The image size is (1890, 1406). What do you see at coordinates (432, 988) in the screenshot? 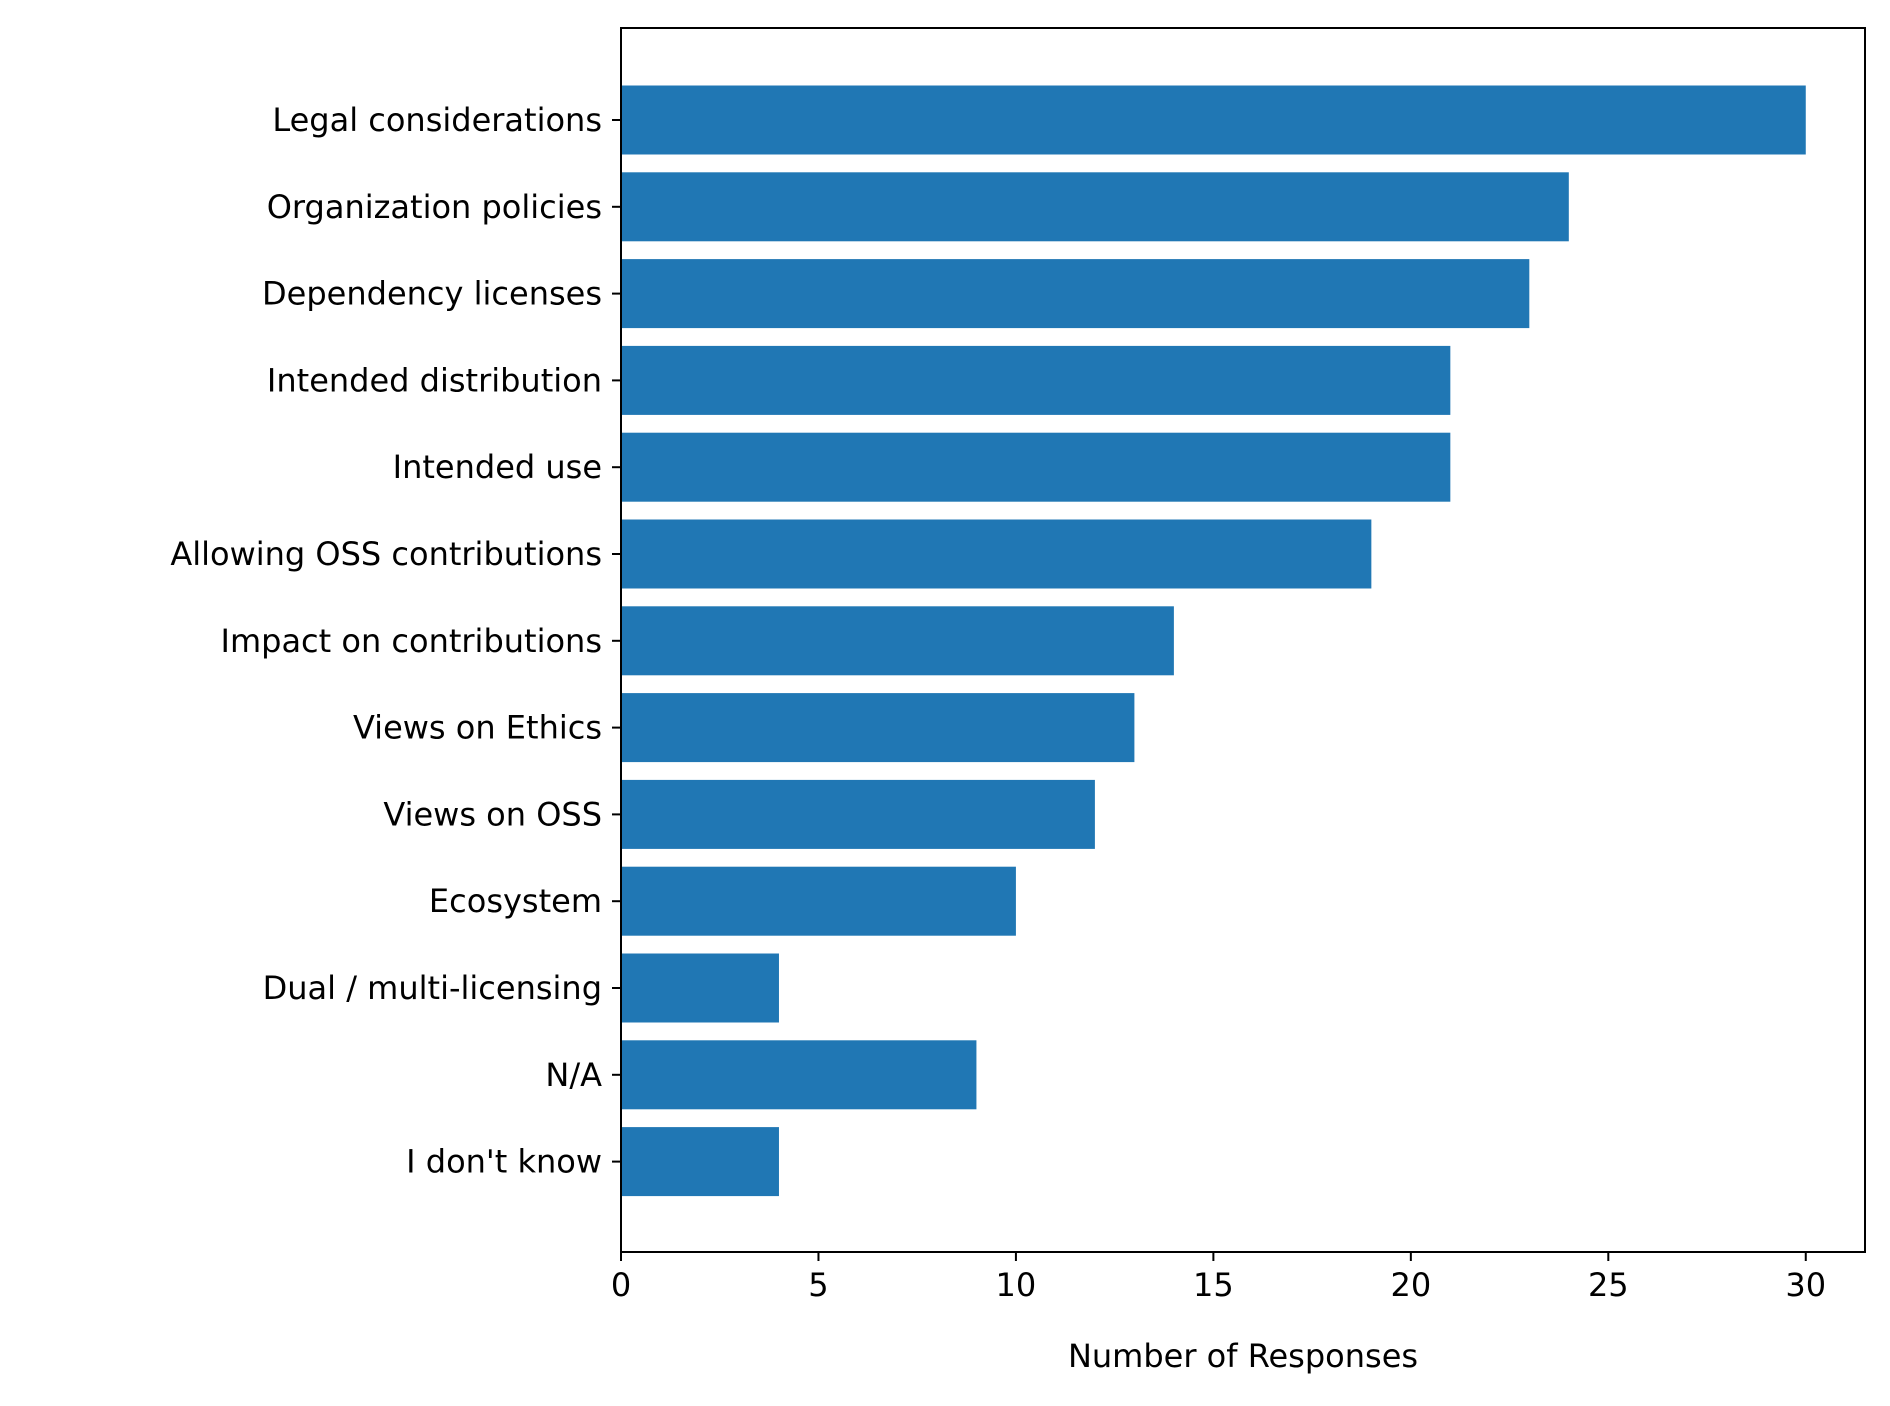
I see `y-tick-label: Dual / multi-licensing` at bounding box center [432, 988].